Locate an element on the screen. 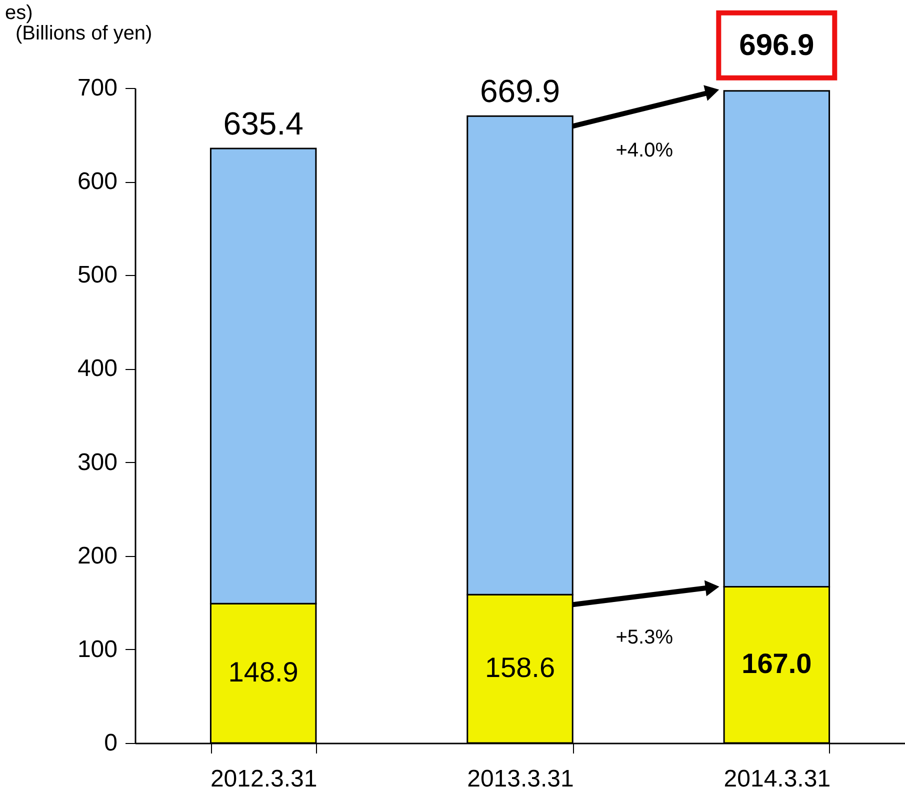  y-tick-label: 200 is located at coordinates (97, 556).